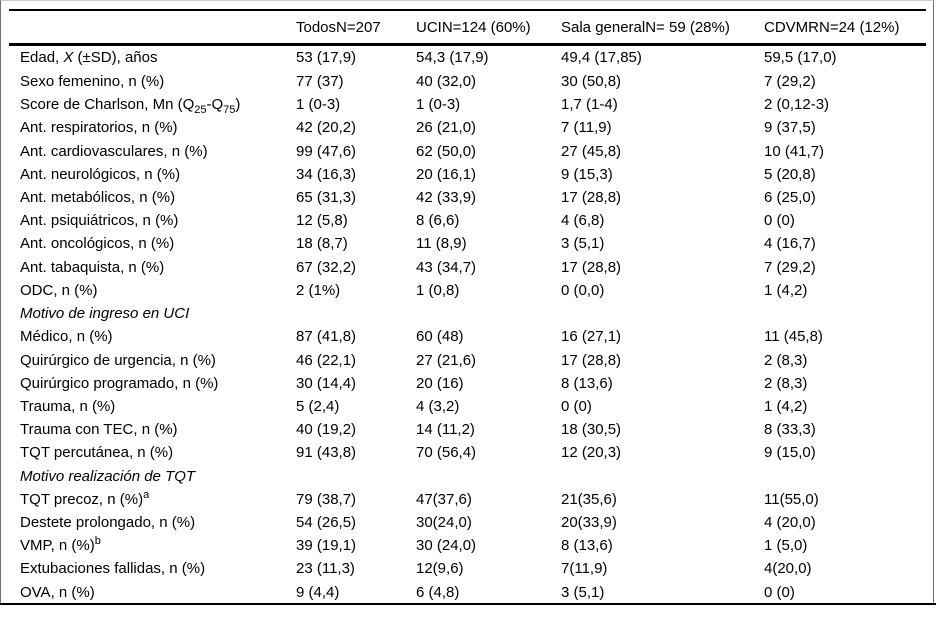  Describe the element at coordinates (326, 197) in the screenshot. I see `value-cell: 65 (31,3)` at that location.